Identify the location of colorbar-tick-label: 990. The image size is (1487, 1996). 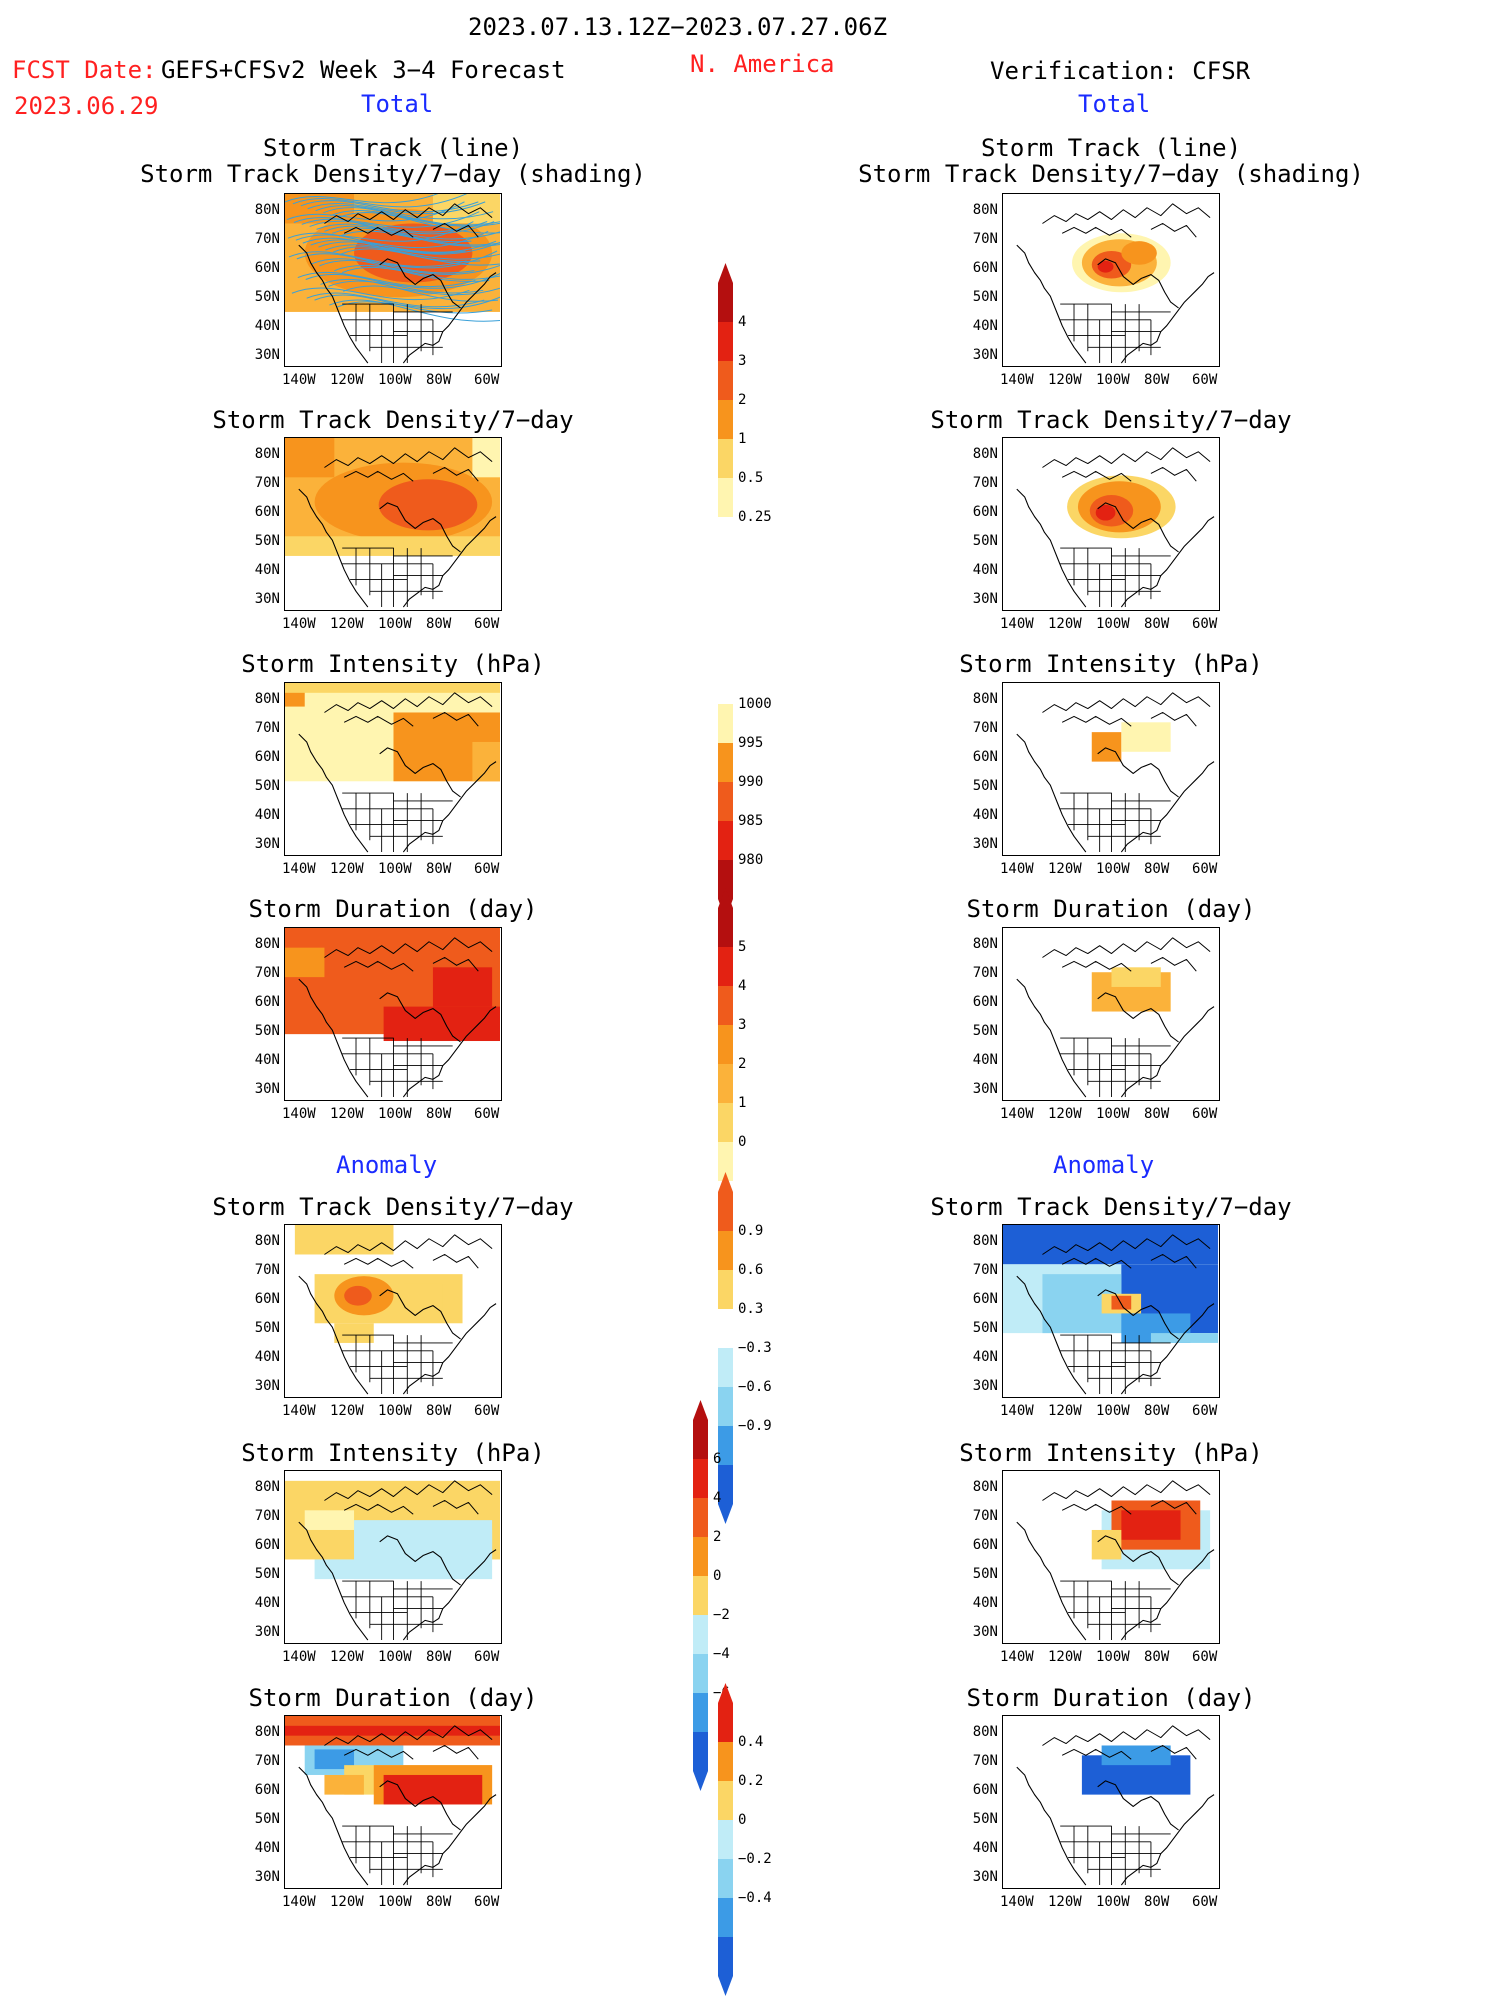
(751, 782).